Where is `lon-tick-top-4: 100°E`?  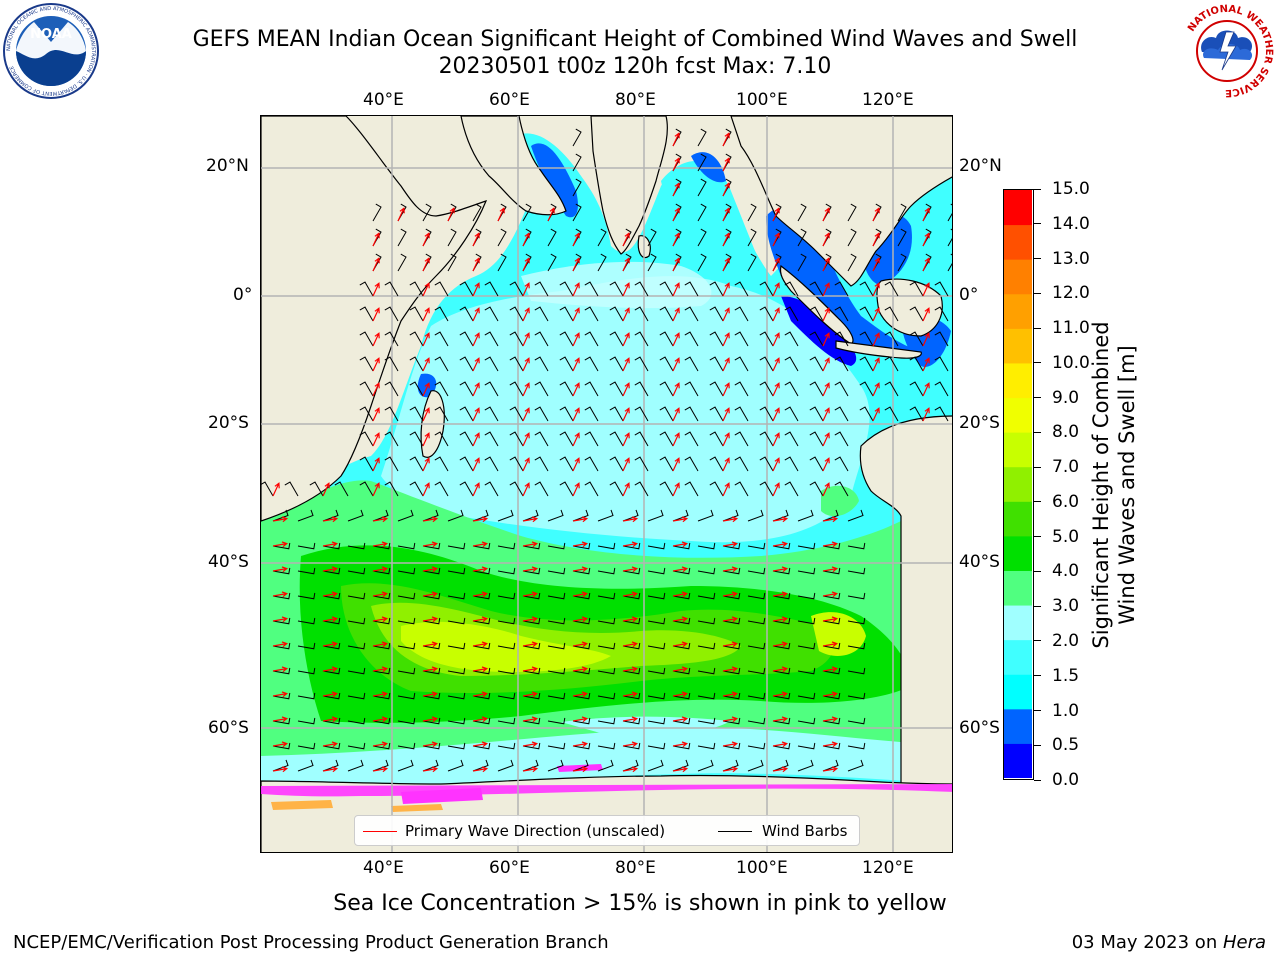
lon-tick-top-4: 100°E is located at coordinates (762, 100).